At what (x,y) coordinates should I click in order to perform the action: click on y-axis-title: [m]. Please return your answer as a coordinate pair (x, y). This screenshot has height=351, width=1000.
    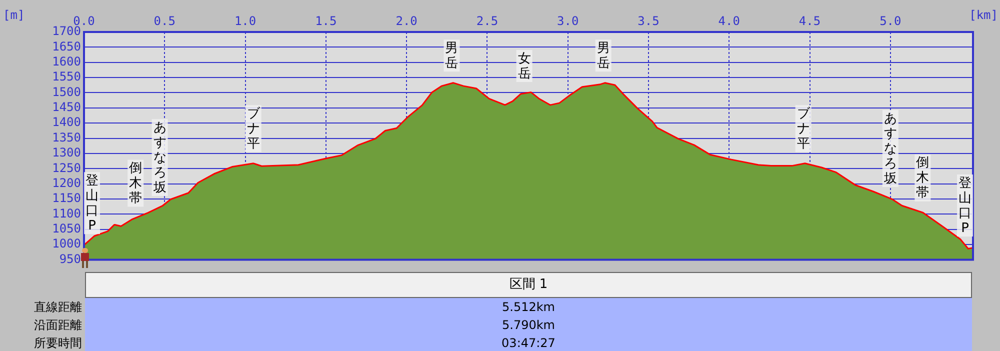
    Looking at the image, I should click on (14, 15).